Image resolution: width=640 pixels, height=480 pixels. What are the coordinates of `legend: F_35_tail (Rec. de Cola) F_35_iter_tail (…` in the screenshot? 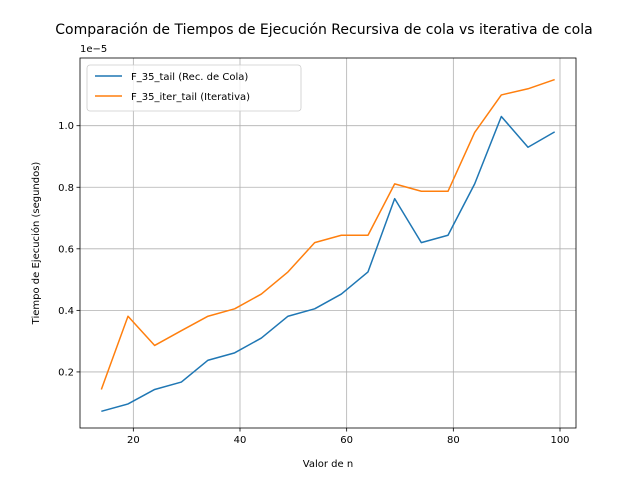 It's located at (194, 88).